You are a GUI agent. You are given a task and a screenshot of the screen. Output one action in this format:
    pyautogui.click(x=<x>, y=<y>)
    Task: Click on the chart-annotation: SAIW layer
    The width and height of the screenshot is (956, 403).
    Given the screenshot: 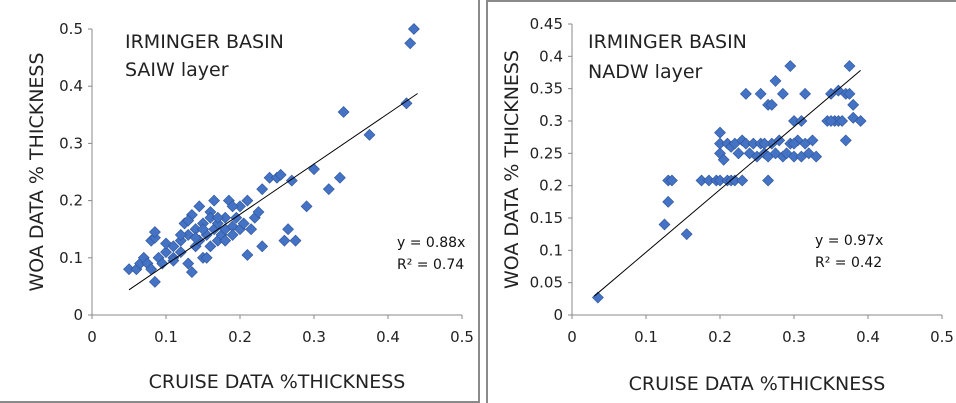 What is the action you would take?
    pyautogui.click(x=177, y=70)
    